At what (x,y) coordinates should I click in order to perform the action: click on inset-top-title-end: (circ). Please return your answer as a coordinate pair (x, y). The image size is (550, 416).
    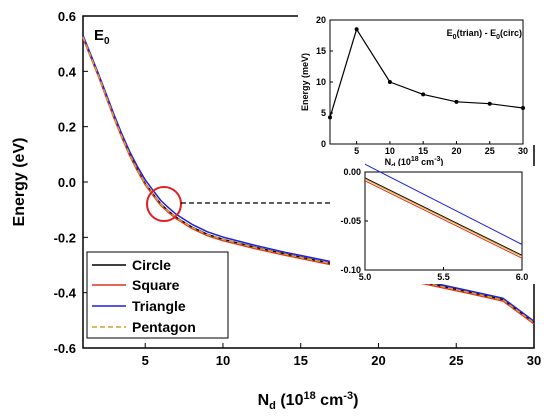
    Looking at the image, I should click on (511, 33).